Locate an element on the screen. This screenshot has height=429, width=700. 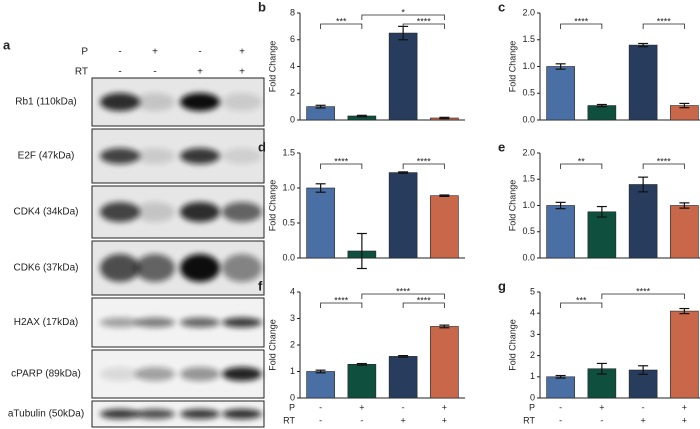
y-tick-label: 6 is located at coordinates (292, 39).